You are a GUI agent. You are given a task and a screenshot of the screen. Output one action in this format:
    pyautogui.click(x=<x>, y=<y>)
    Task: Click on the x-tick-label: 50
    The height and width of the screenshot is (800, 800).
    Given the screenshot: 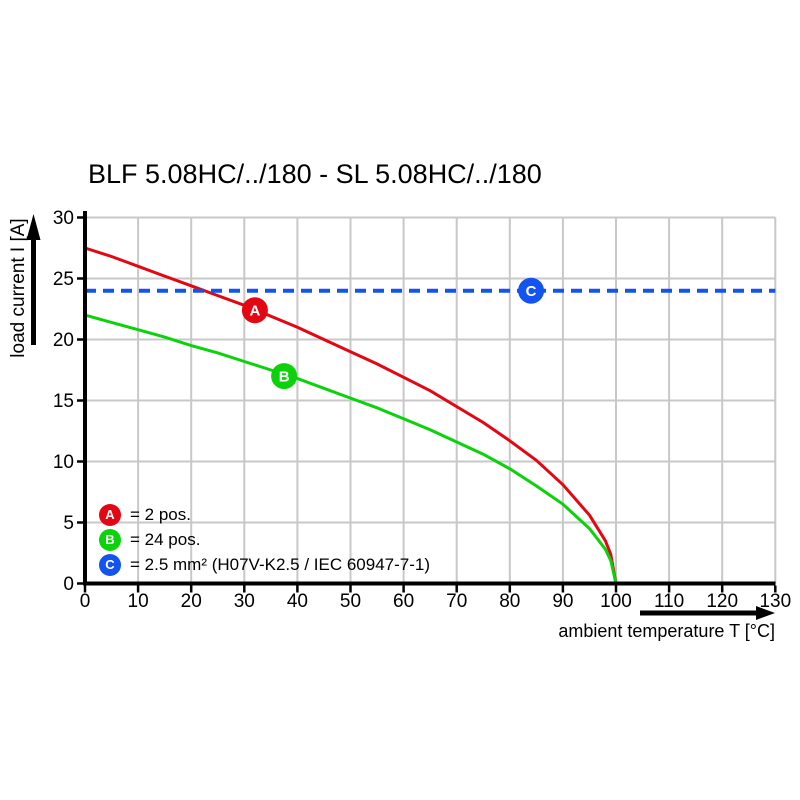 What is the action you would take?
    pyautogui.click(x=350, y=601)
    